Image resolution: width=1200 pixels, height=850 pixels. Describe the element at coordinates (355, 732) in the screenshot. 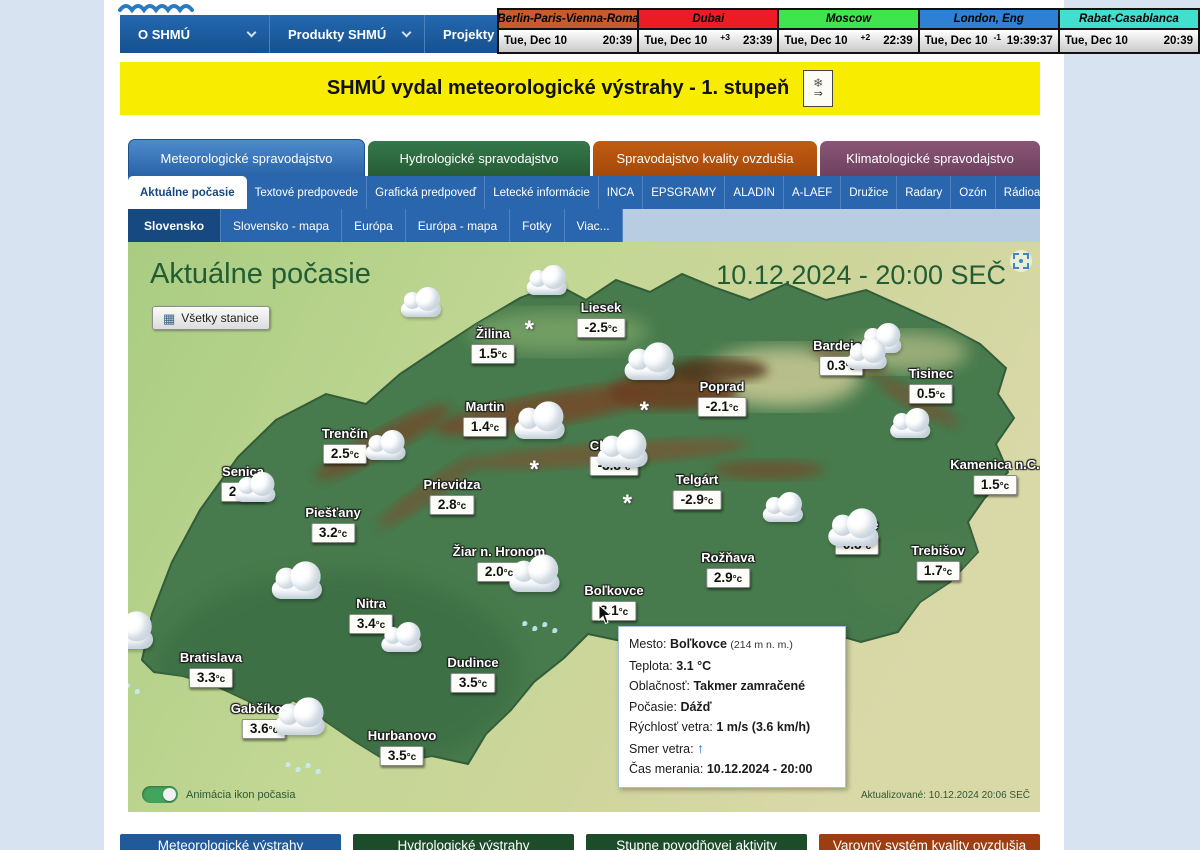

I see `station-hurbanovo: Hurbanovo 3.5°c` at that location.